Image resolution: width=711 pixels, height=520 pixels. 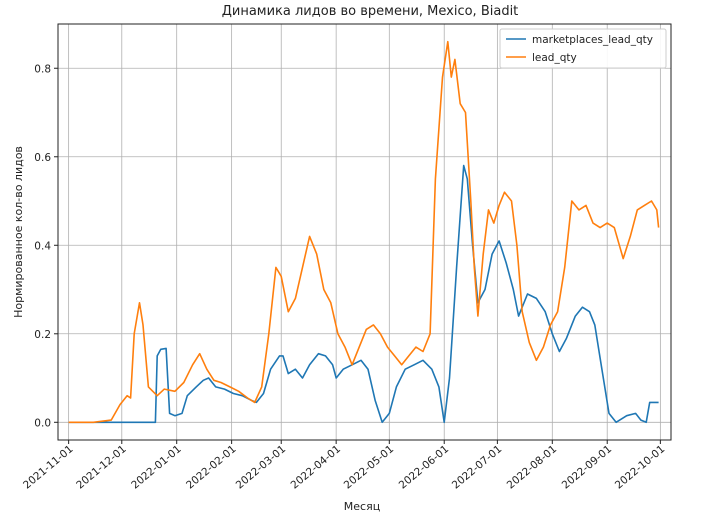 I want to click on x-tick-label: 2021-12-01, so click(x=101, y=467).